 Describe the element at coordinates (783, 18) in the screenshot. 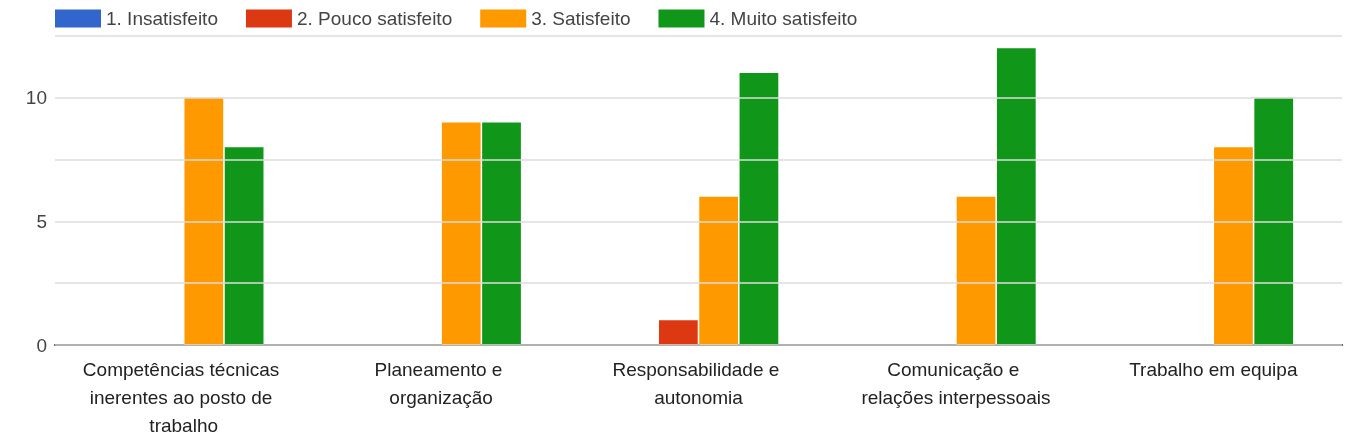

I see `legend-label: 4. Muito satisfeito` at that location.